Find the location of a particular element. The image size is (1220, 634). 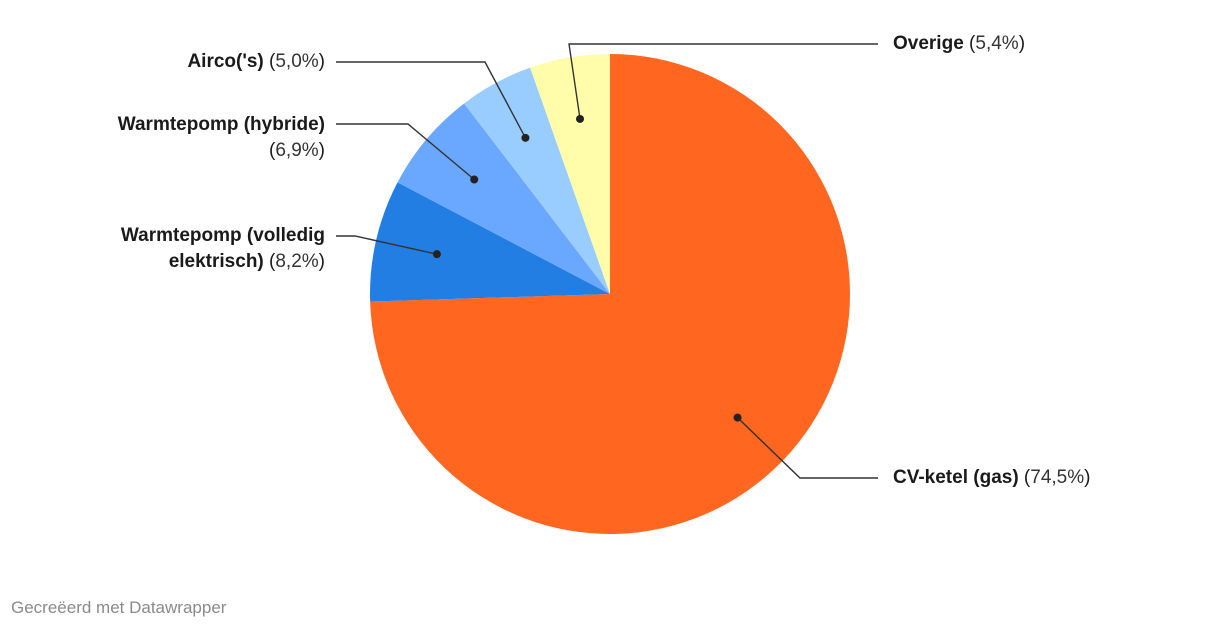

pie-slice-overige is located at coordinates (570, 174).